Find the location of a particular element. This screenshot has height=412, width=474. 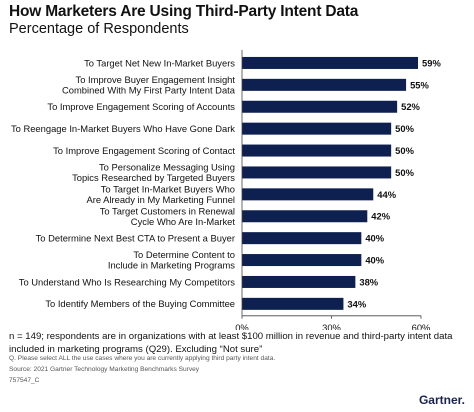

x-tick-label: 60% is located at coordinates (421, 326).